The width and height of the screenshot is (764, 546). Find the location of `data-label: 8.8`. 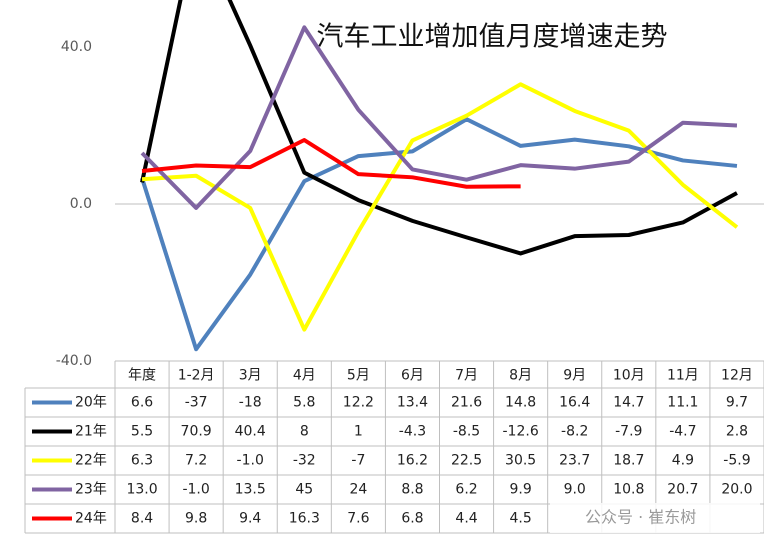

data-label: 8.8 is located at coordinates (412, 490).